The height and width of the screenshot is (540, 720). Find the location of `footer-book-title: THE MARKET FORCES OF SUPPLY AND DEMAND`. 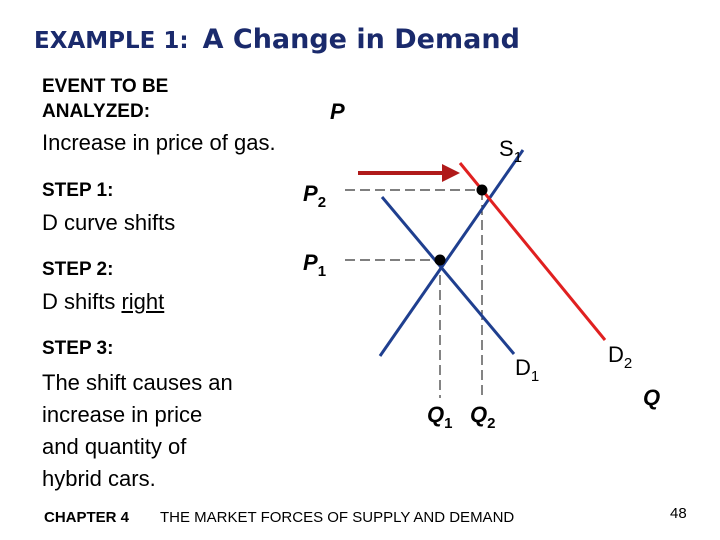

footer-book-title: THE MARKET FORCES OF SUPPLY AND DEMAND is located at coordinates (337, 517).